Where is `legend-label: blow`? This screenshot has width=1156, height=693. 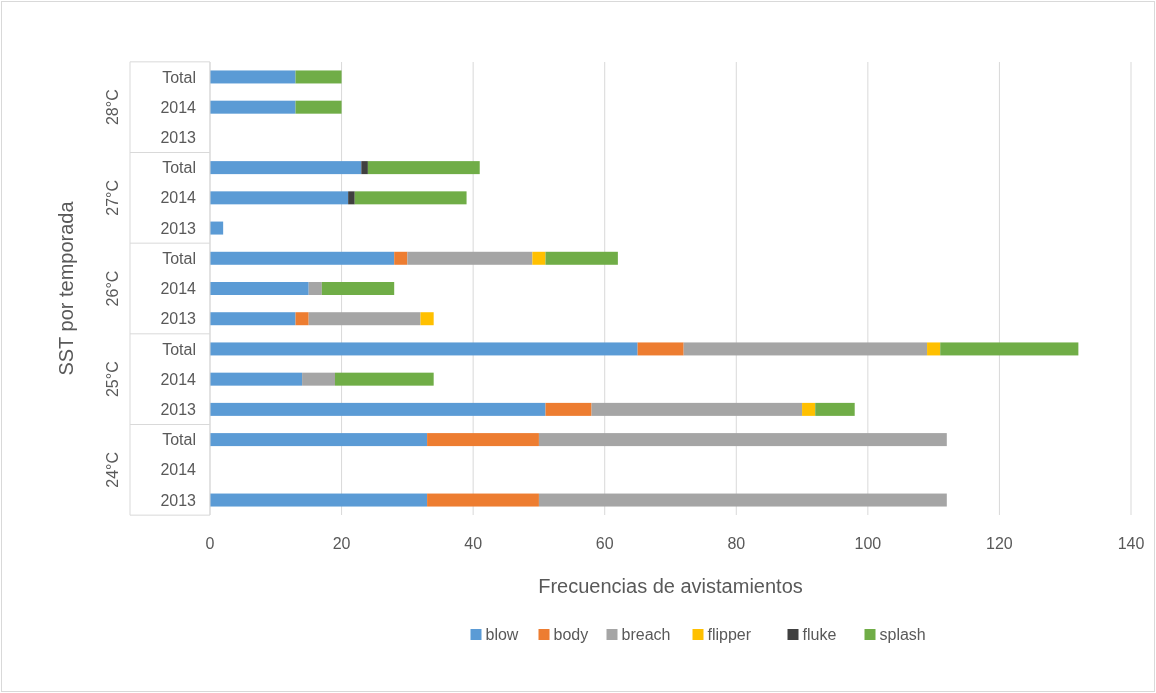 legend-label: blow is located at coordinates (502, 634).